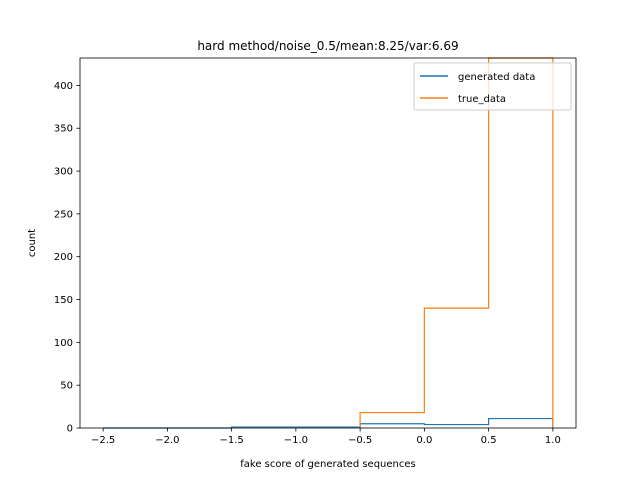 The width and height of the screenshot is (640, 480). Describe the element at coordinates (63, 86) in the screenshot. I see `y-tick-label: 400` at that location.